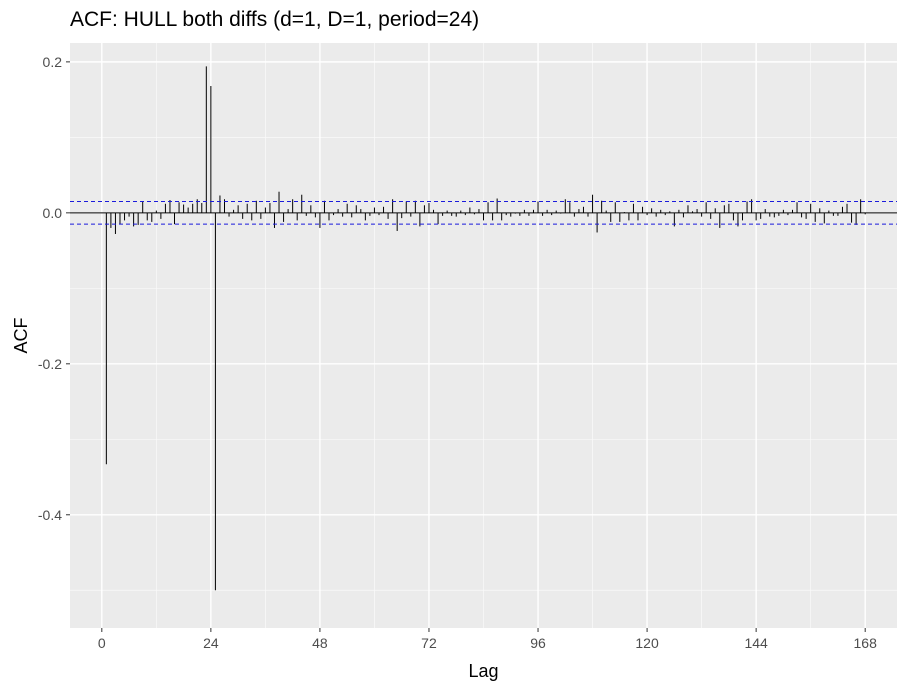  What do you see at coordinates (429, 643) in the screenshot?
I see `x-tick-label: 72` at bounding box center [429, 643].